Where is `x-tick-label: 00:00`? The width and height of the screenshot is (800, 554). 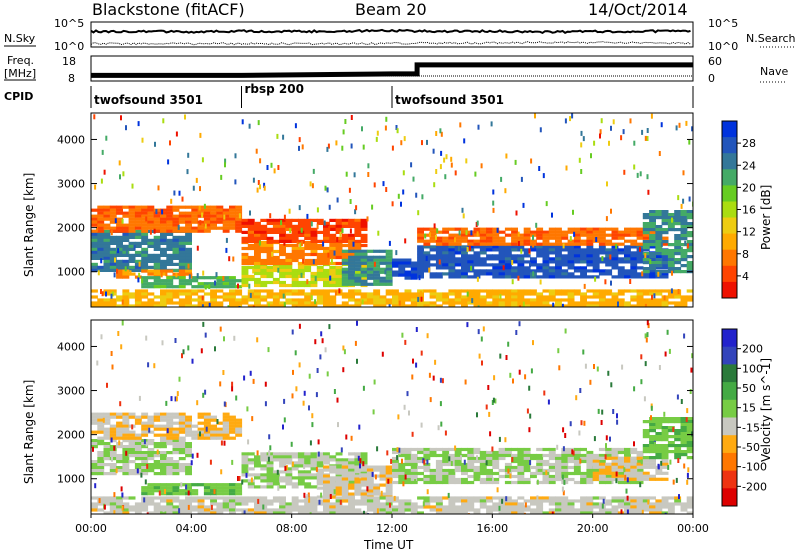 x-tick-label: 00:00 is located at coordinates (693, 528).